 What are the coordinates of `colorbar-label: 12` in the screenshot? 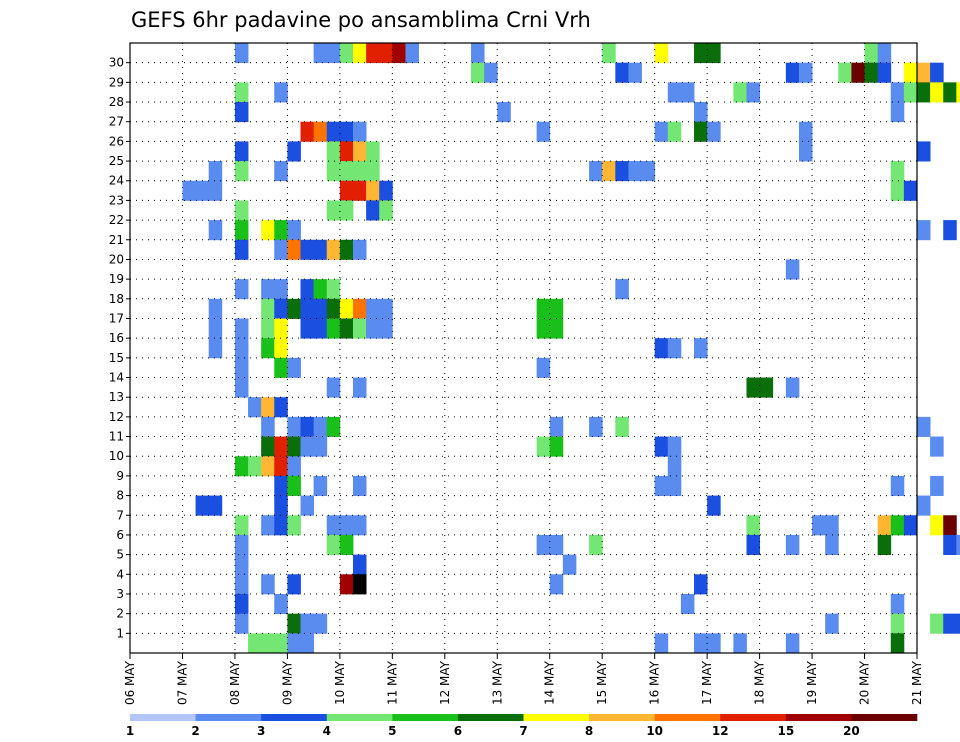 It's located at (720, 731).